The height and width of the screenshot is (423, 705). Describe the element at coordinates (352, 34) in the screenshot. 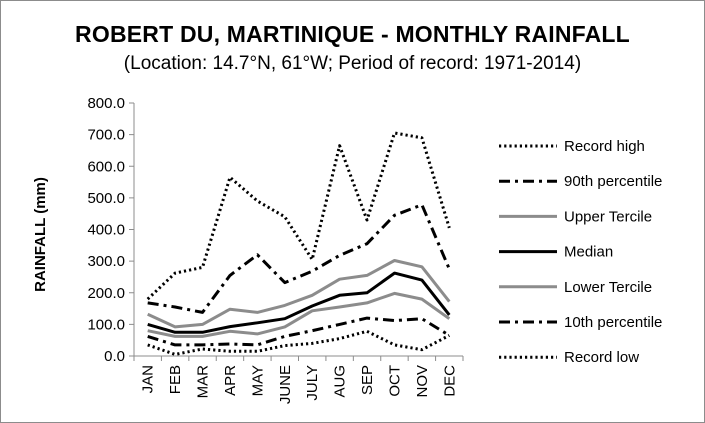

I see `chart-title: ROBERT DU, MARTINIQUE - MONTHLY RAINFALL` at that location.